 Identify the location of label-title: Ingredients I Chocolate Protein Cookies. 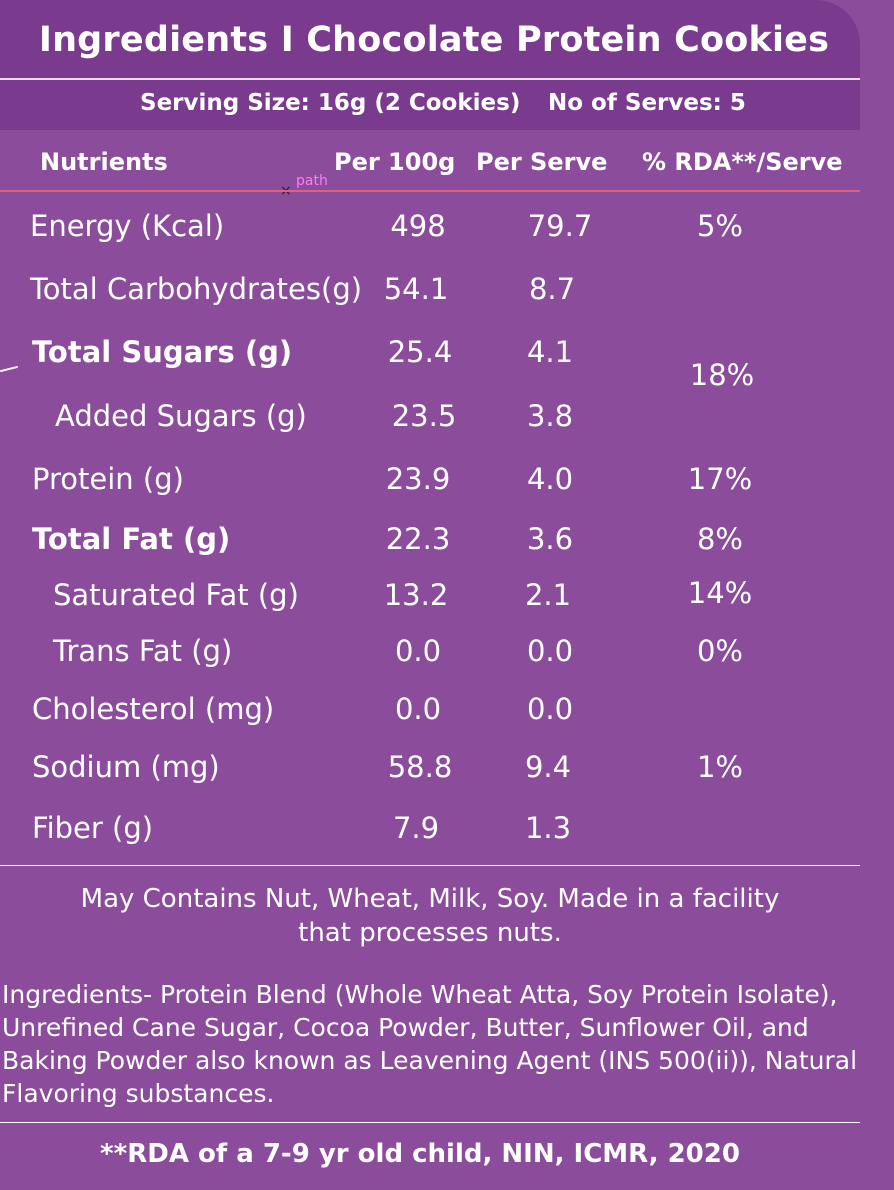
(434, 40).